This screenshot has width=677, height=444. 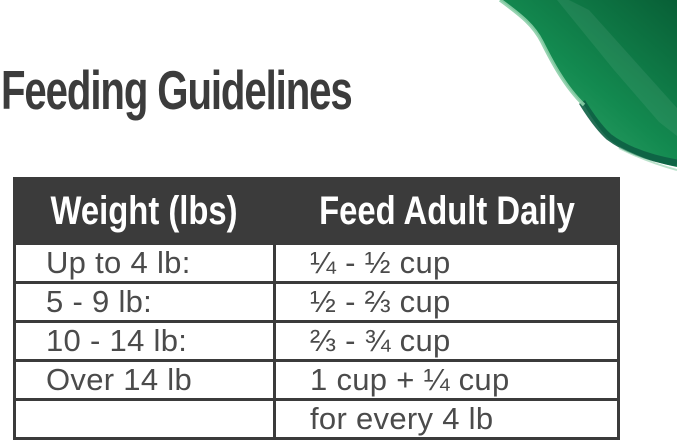 I want to click on table-row: 10 - 14 lb: ⅔ - ¾ cup, so click(x=316, y=339).